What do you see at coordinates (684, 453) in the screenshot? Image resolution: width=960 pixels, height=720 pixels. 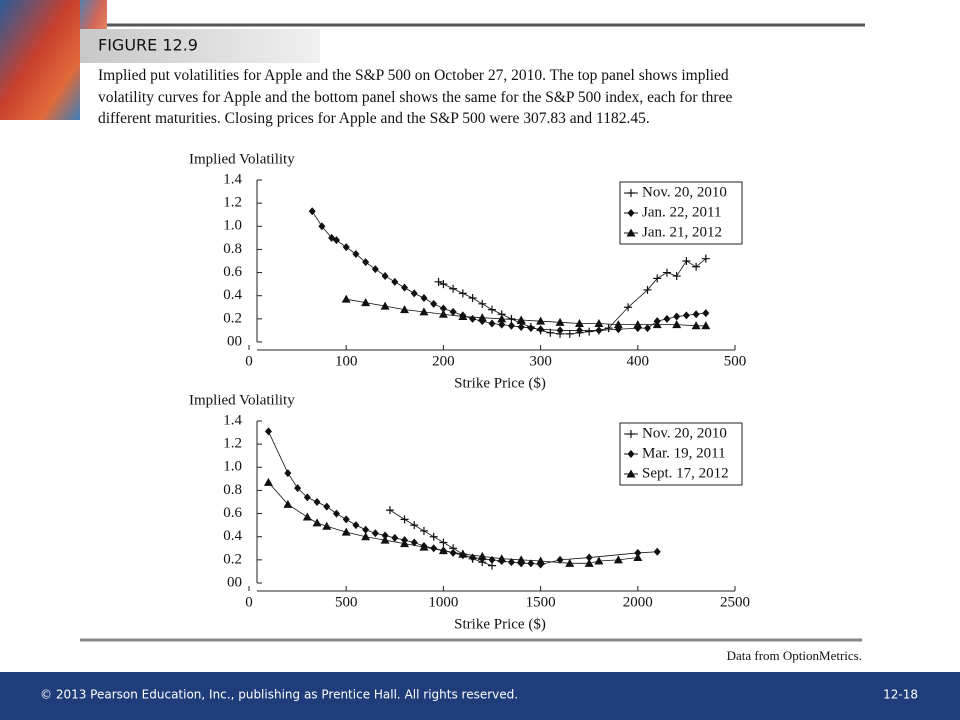 I see `legend-label: Mar. 19, 2011` at bounding box center [684, 453].